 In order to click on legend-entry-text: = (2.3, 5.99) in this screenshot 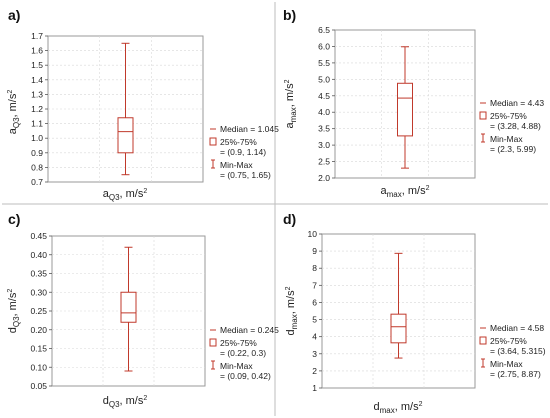, I will do `click(513, 149)`.